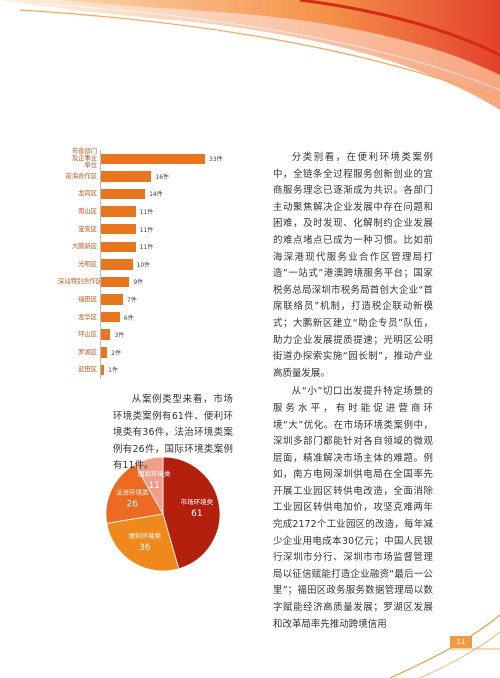 The width and height of the screenshot is (500, 678). What do you see at coordinates (148, 282) in the screenshot?
I see `bar-row: 深汕特别合作区 9件` at bounding box center [148, 282].